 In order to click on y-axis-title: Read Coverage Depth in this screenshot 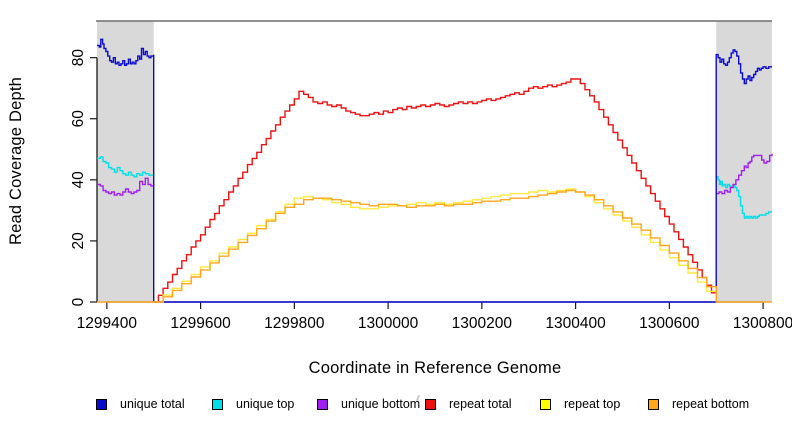, I will do `click(16, 161)`.